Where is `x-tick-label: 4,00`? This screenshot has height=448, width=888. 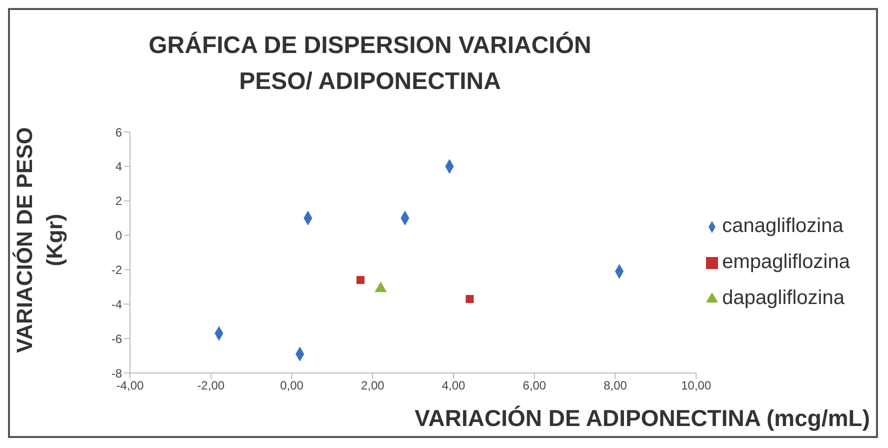 x-tick-label: 4,00 is located at coordinates (454, 385).